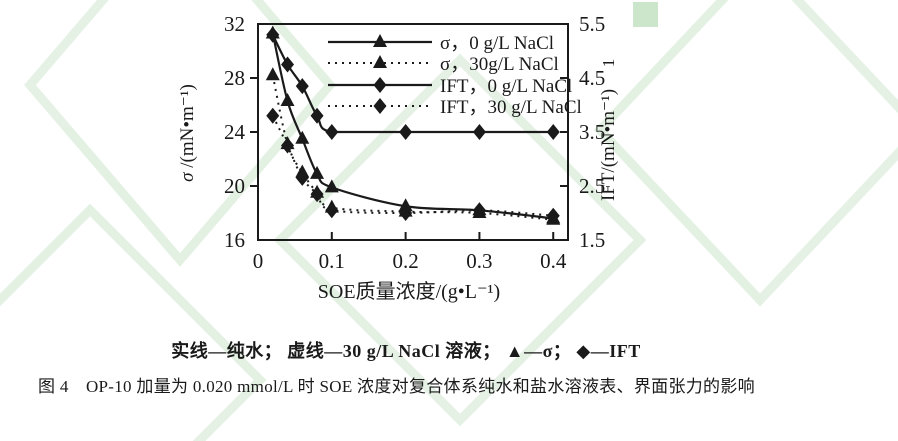 This screenshot has width=898, height=441. Describe the element at coordinates (511, 107) in the screenshot. I see `legend-label: IFT，30 g/L NaCl` at that location.